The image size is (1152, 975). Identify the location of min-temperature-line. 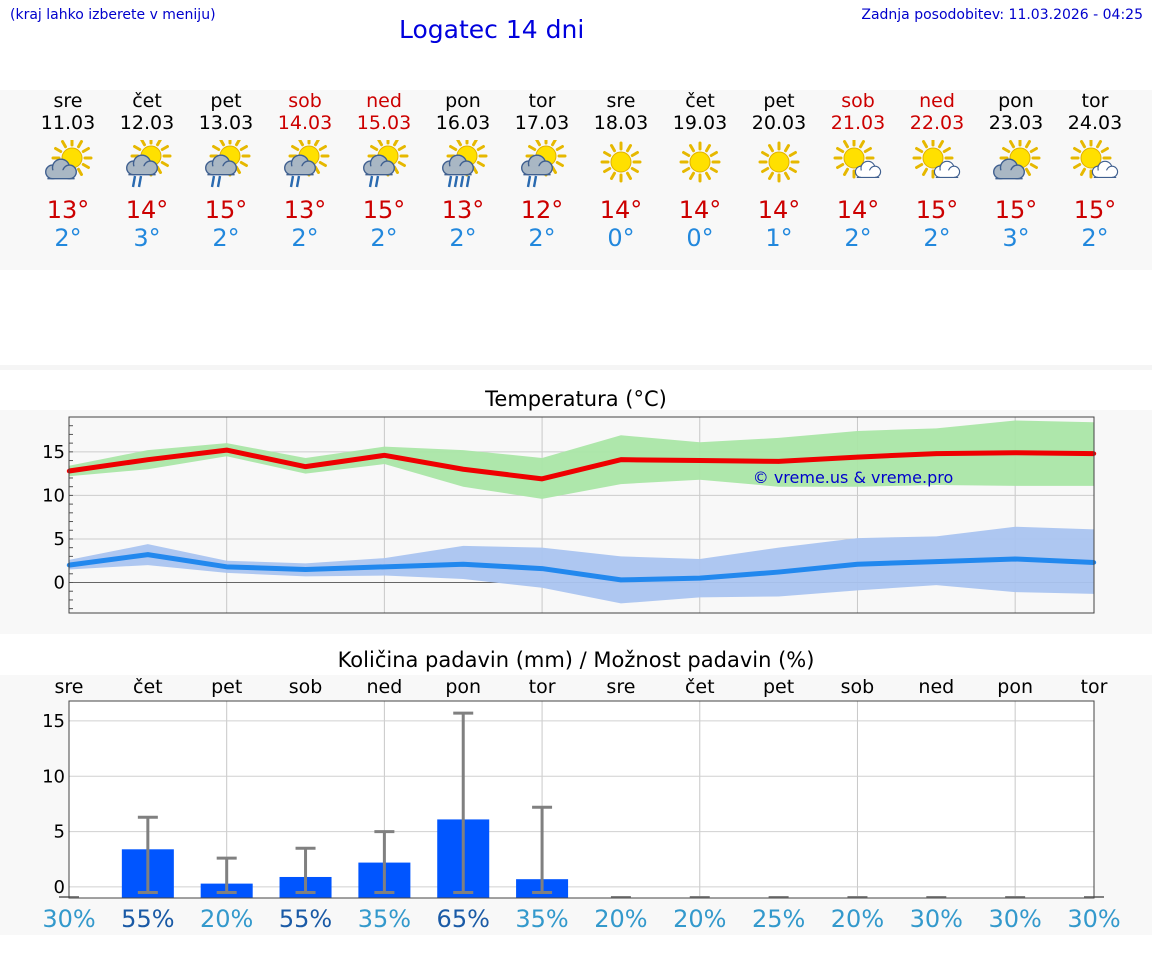
(581, 567).